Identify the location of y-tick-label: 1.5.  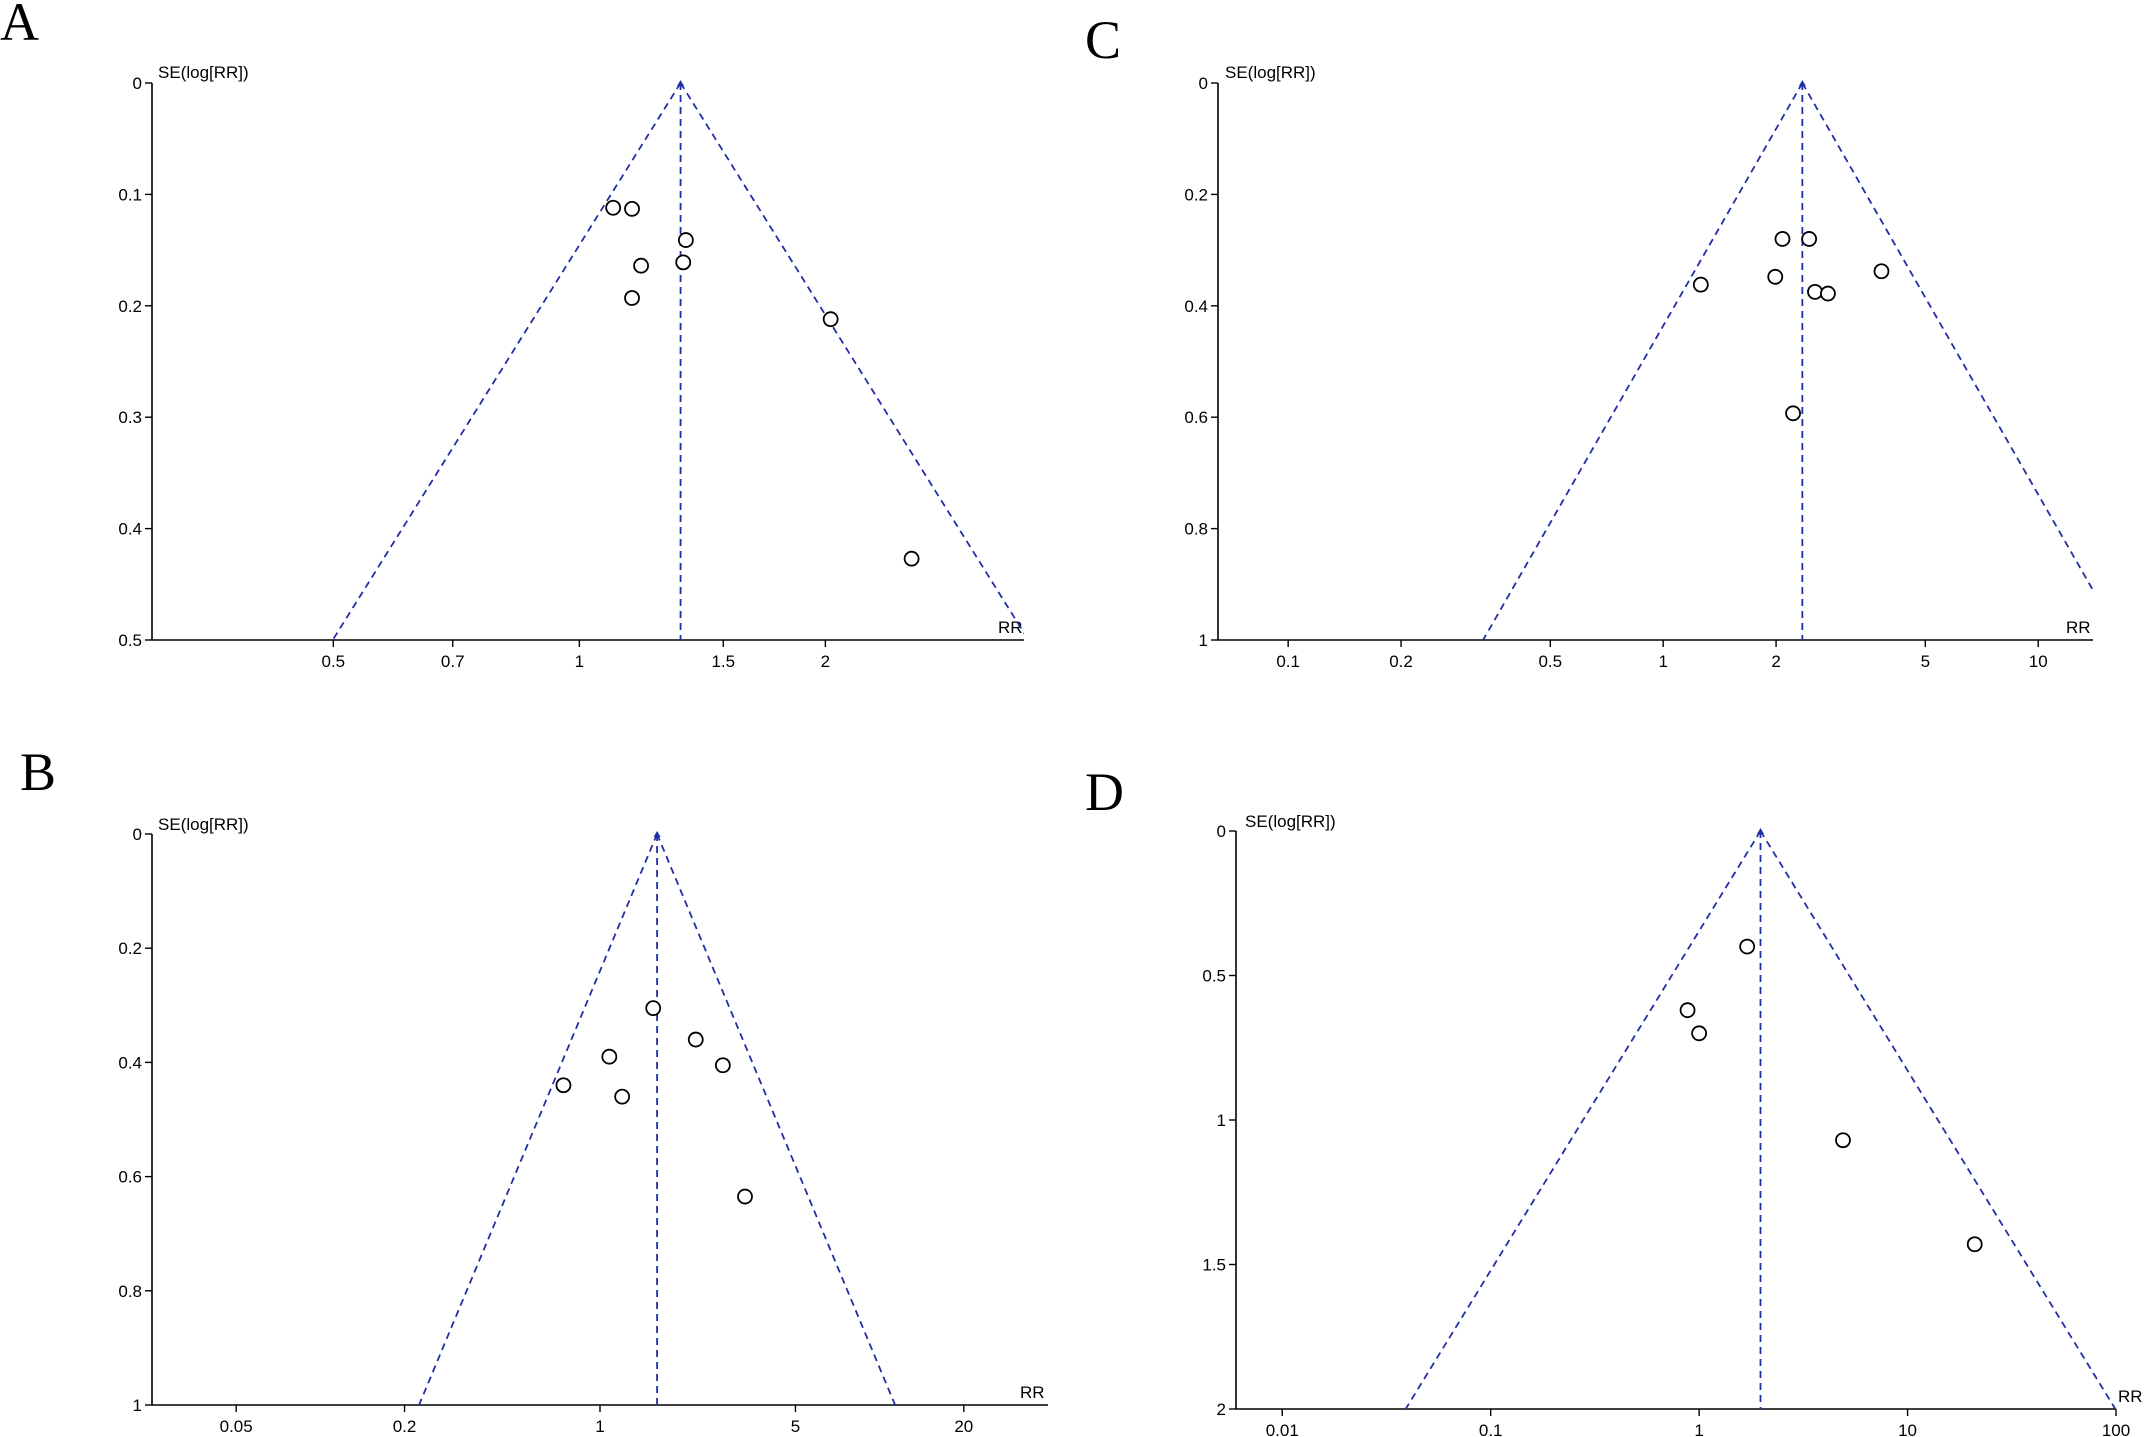
(1214, 1265).